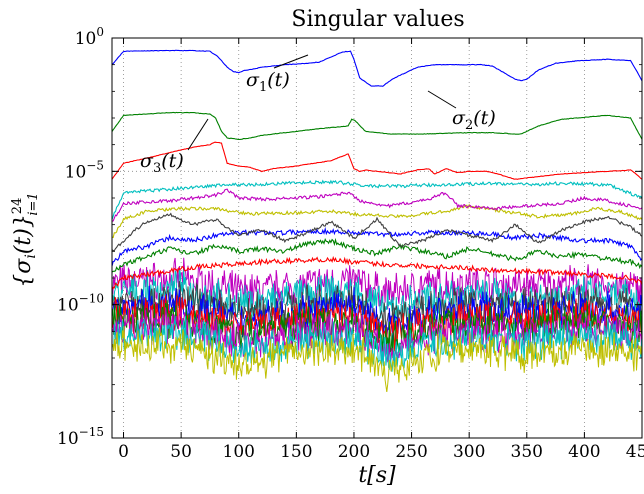 The width and height of the screenshot is (644, 494). What do you see at coordinates (635, 452) in the screenshot?
I see `x-tick-label-9: 450` at bounding box center [635, 452].